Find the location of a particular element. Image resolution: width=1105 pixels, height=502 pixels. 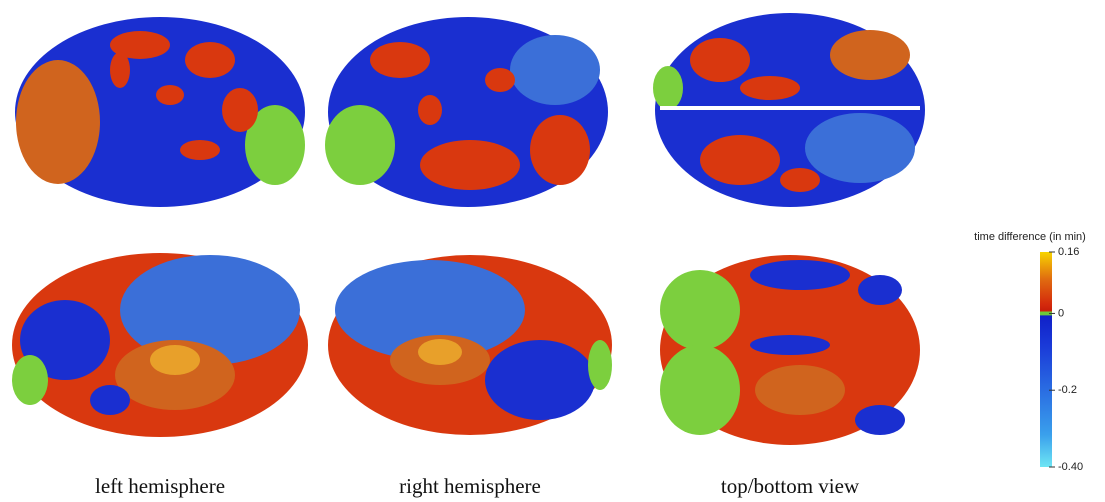

brain-left-medial is located at coordinates (160, 345).